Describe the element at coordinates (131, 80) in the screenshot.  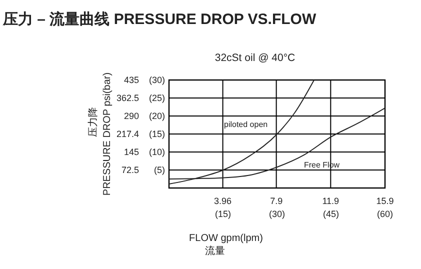
I see `y-tick-label: 435` at that location.